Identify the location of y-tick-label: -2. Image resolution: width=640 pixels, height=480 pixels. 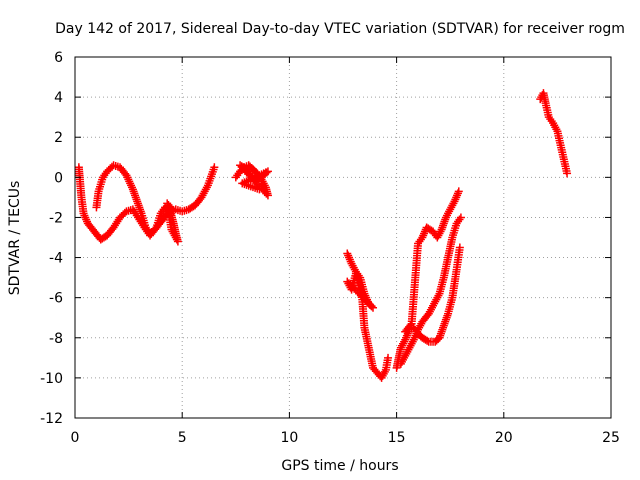
(56, 218).